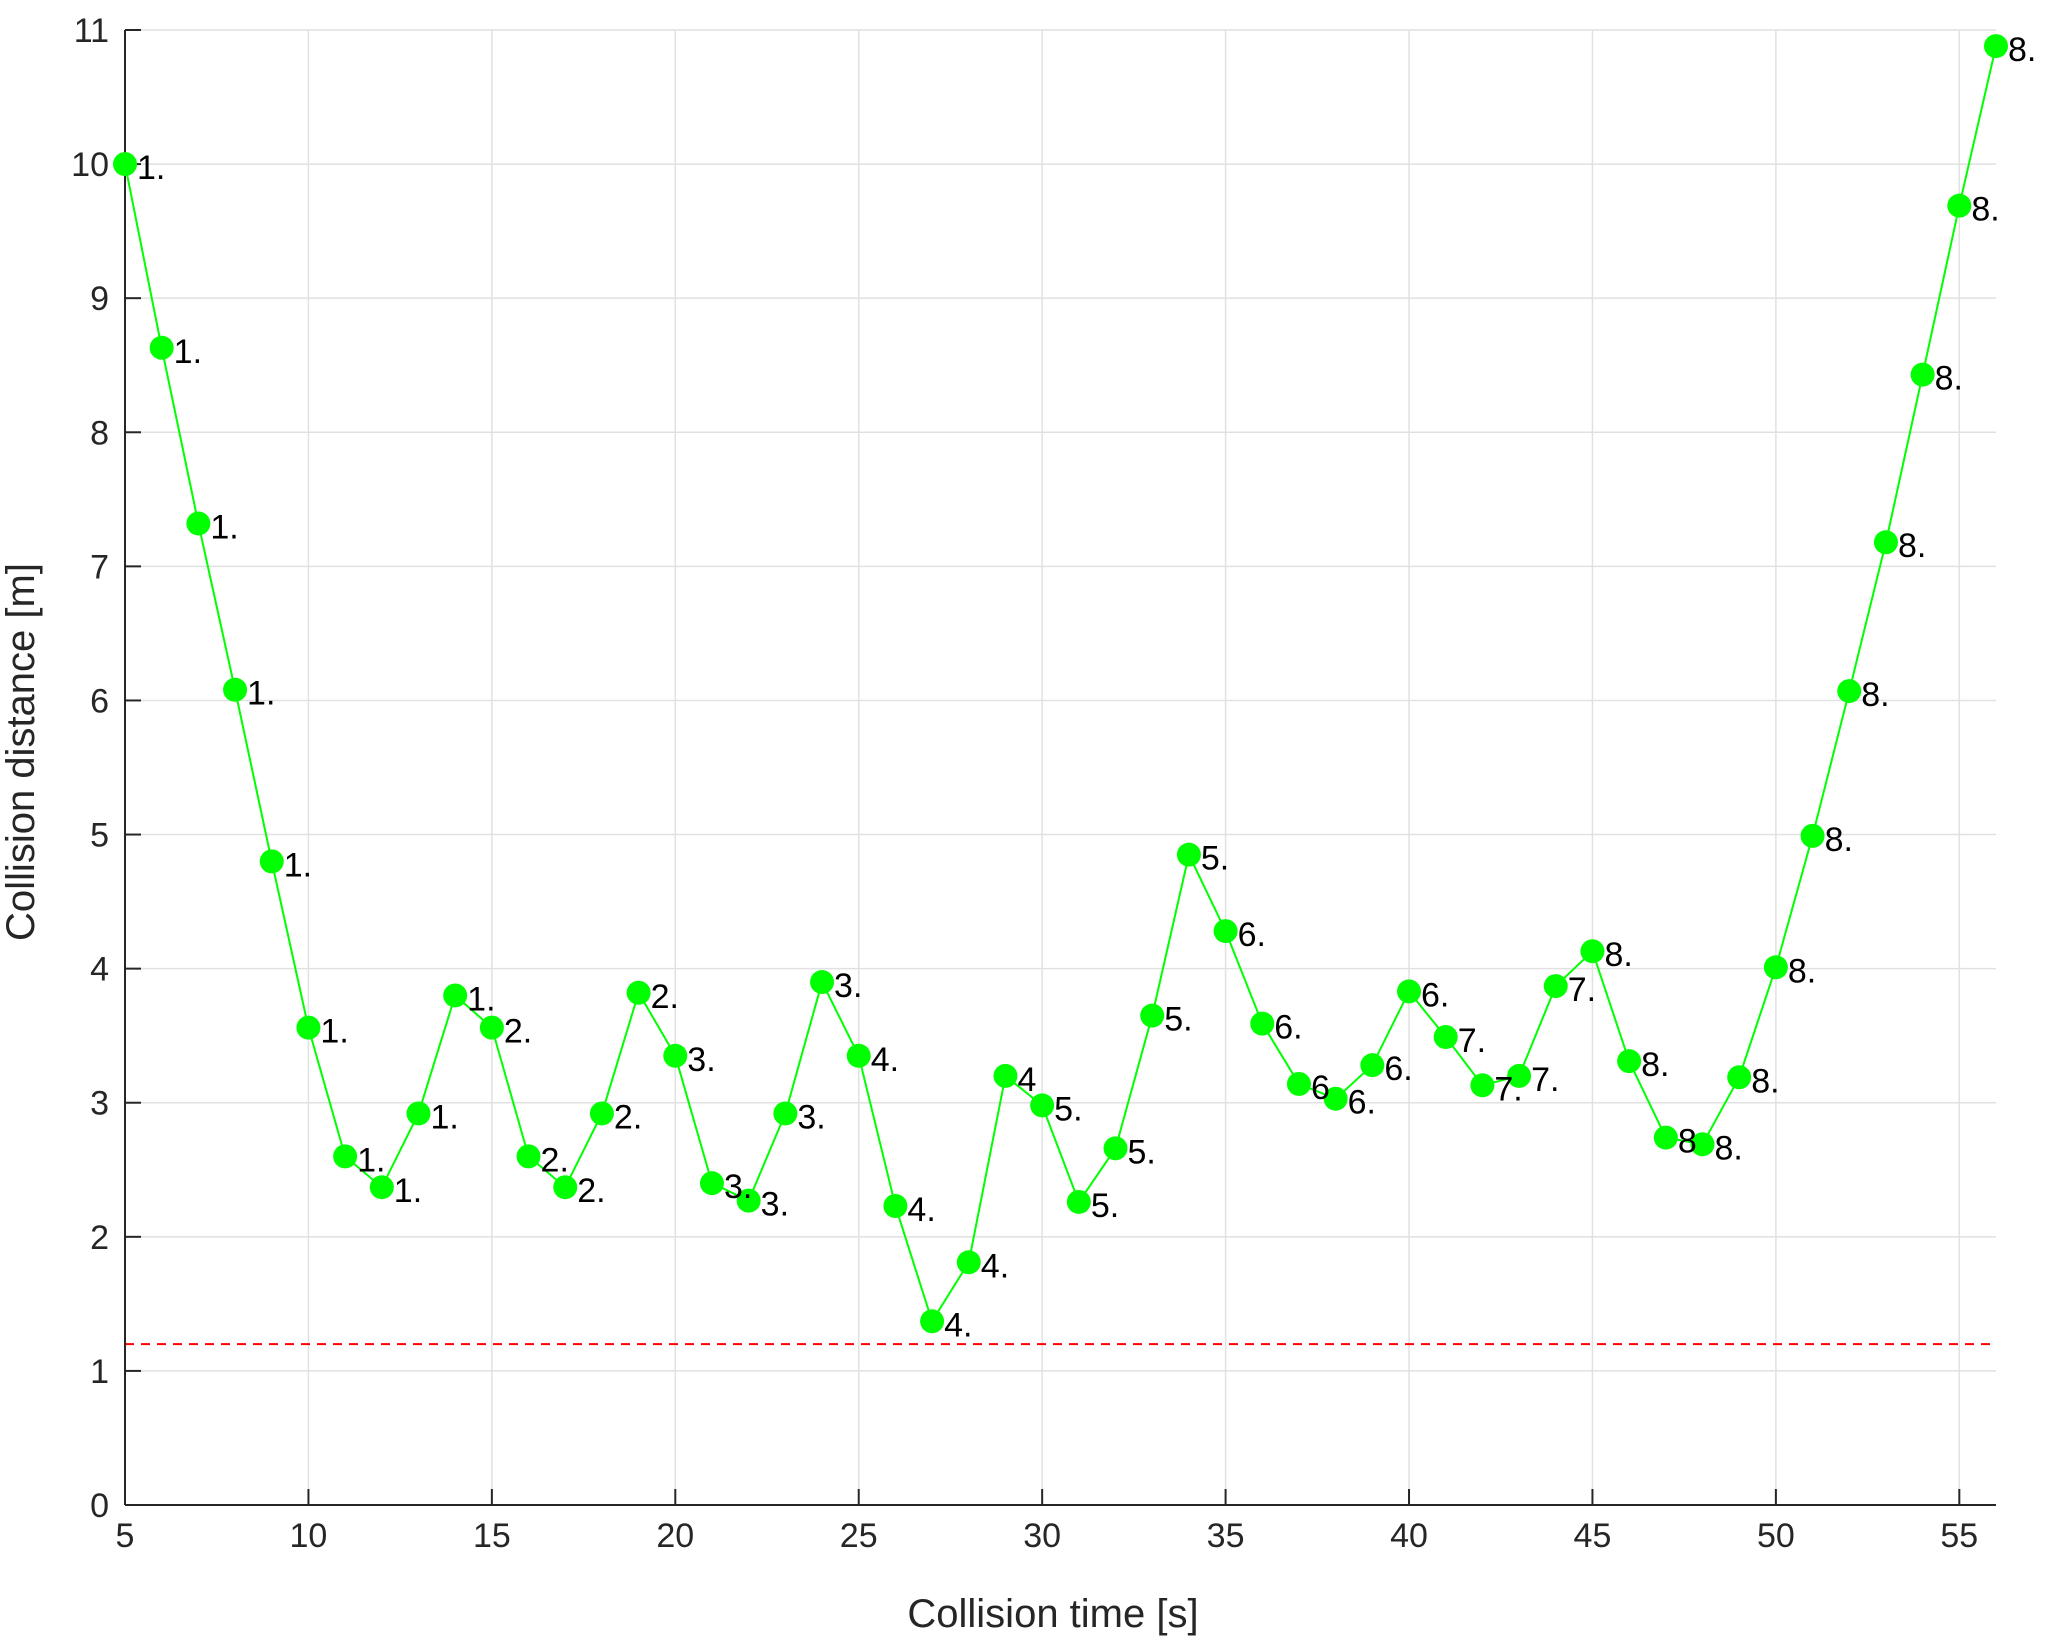  Describe the element at coordinates (1593, 1536) in the screenshot. I see `x-tick-label: 45` at that location.